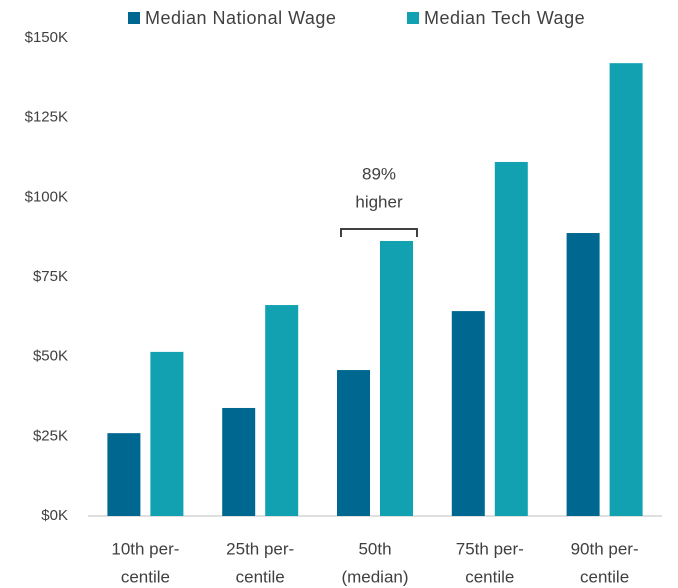  Describe the element at coordinates (50, 435) in the screenshot. I see `y-tick-label: $25K` at that location.